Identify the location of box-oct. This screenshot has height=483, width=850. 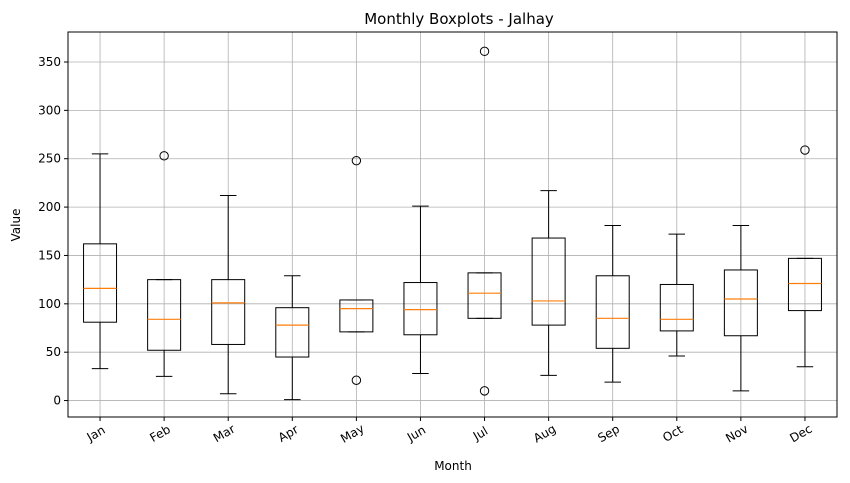
(676, 295).